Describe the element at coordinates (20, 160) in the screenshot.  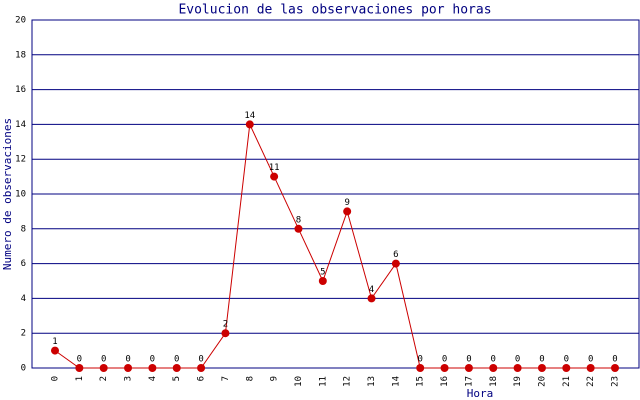
I see `y-tick-label: 12` at that location.